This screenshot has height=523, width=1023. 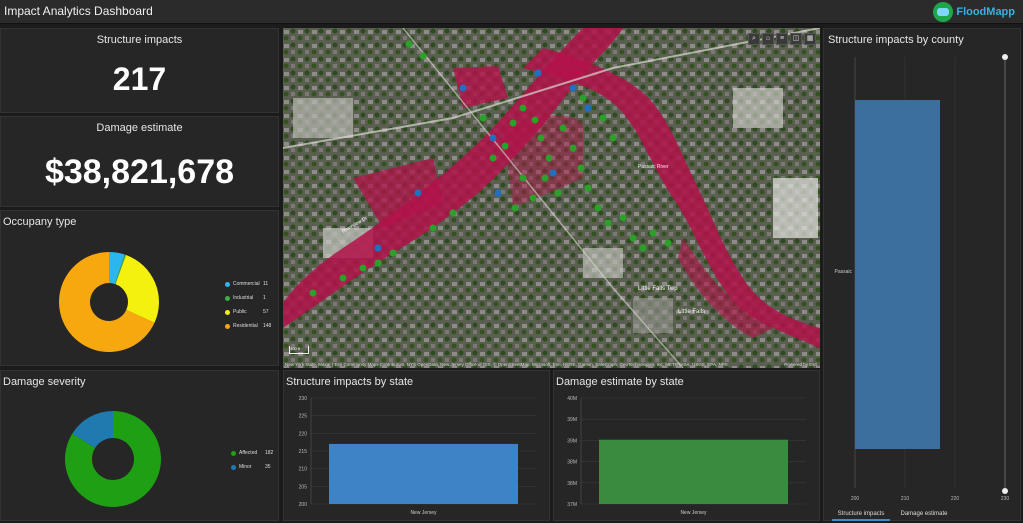 I want to click on damage-estimate-by-state-chart: 37M 38M 38M 39M 39M 40M New Jersey, so click(x=686, y=456).